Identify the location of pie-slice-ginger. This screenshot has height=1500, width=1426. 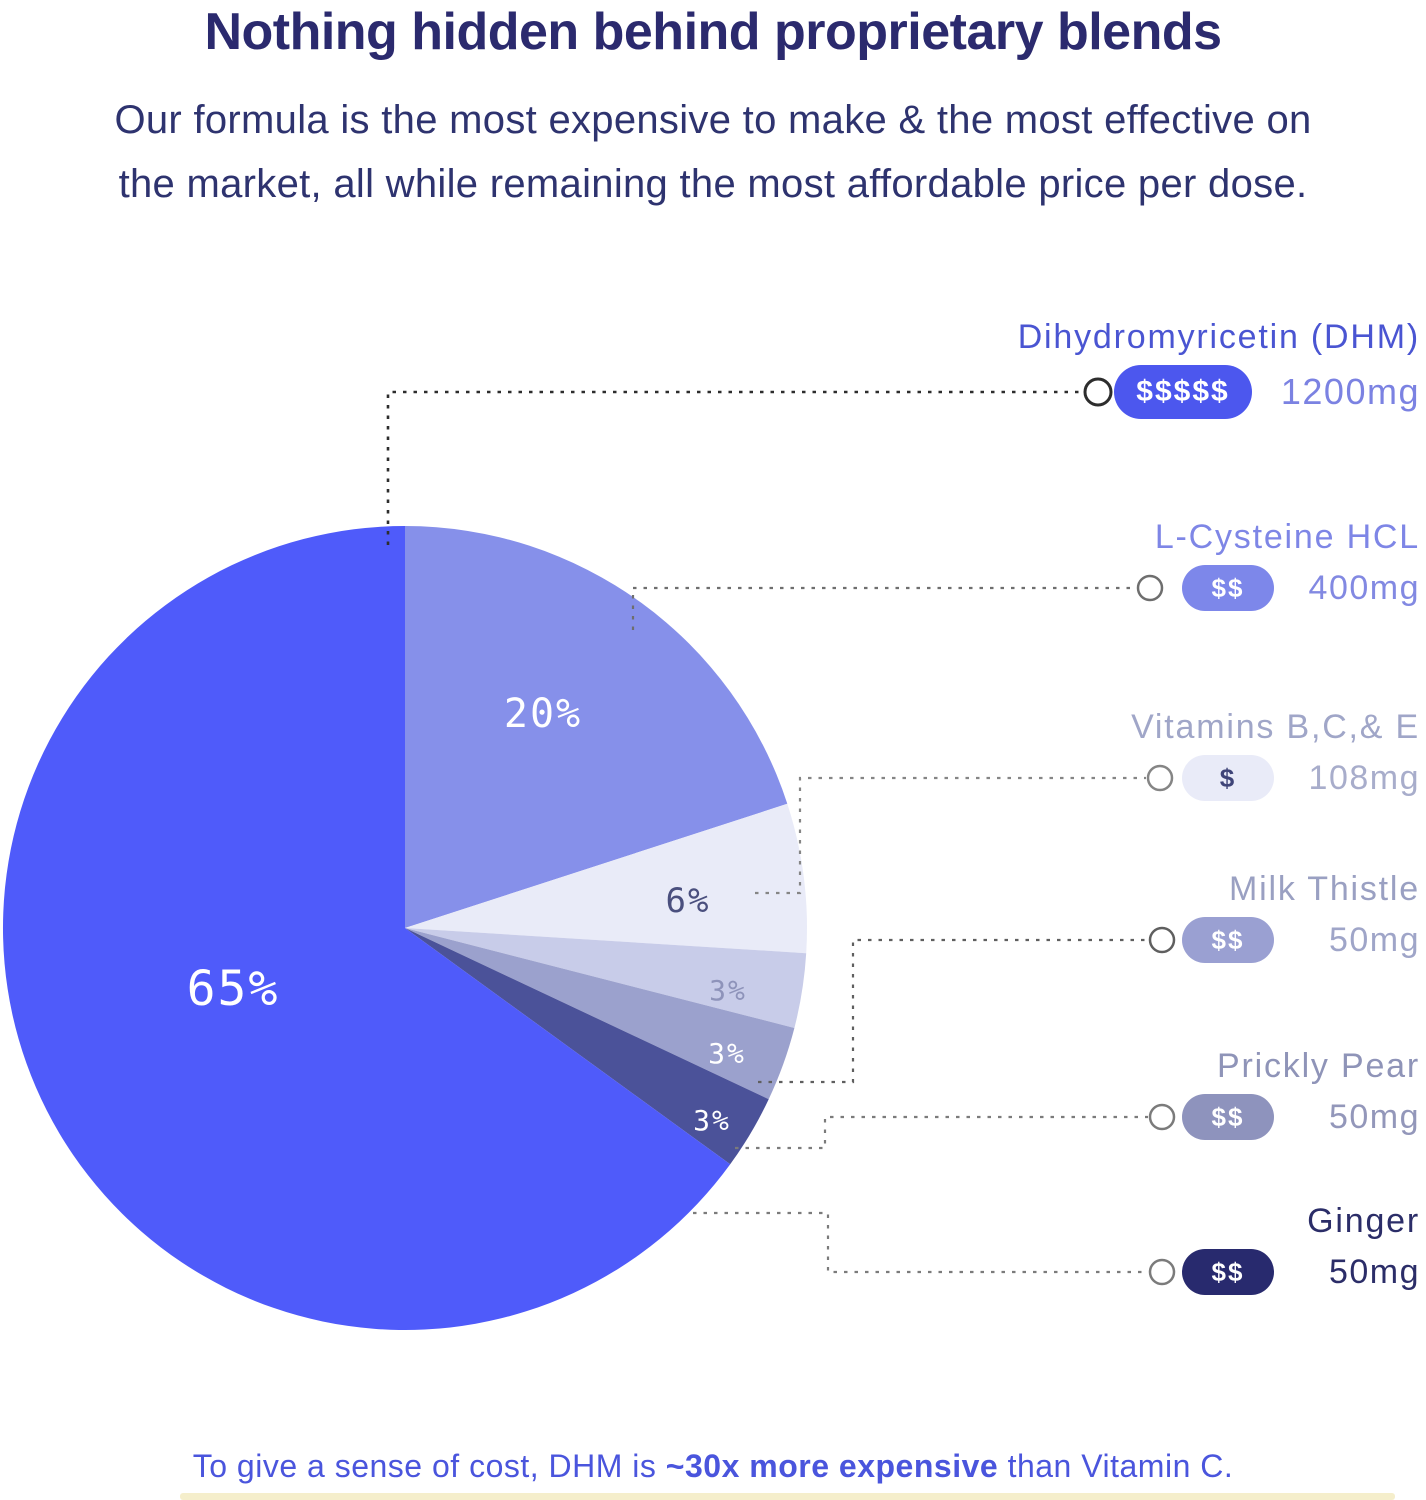
(587, 1046).